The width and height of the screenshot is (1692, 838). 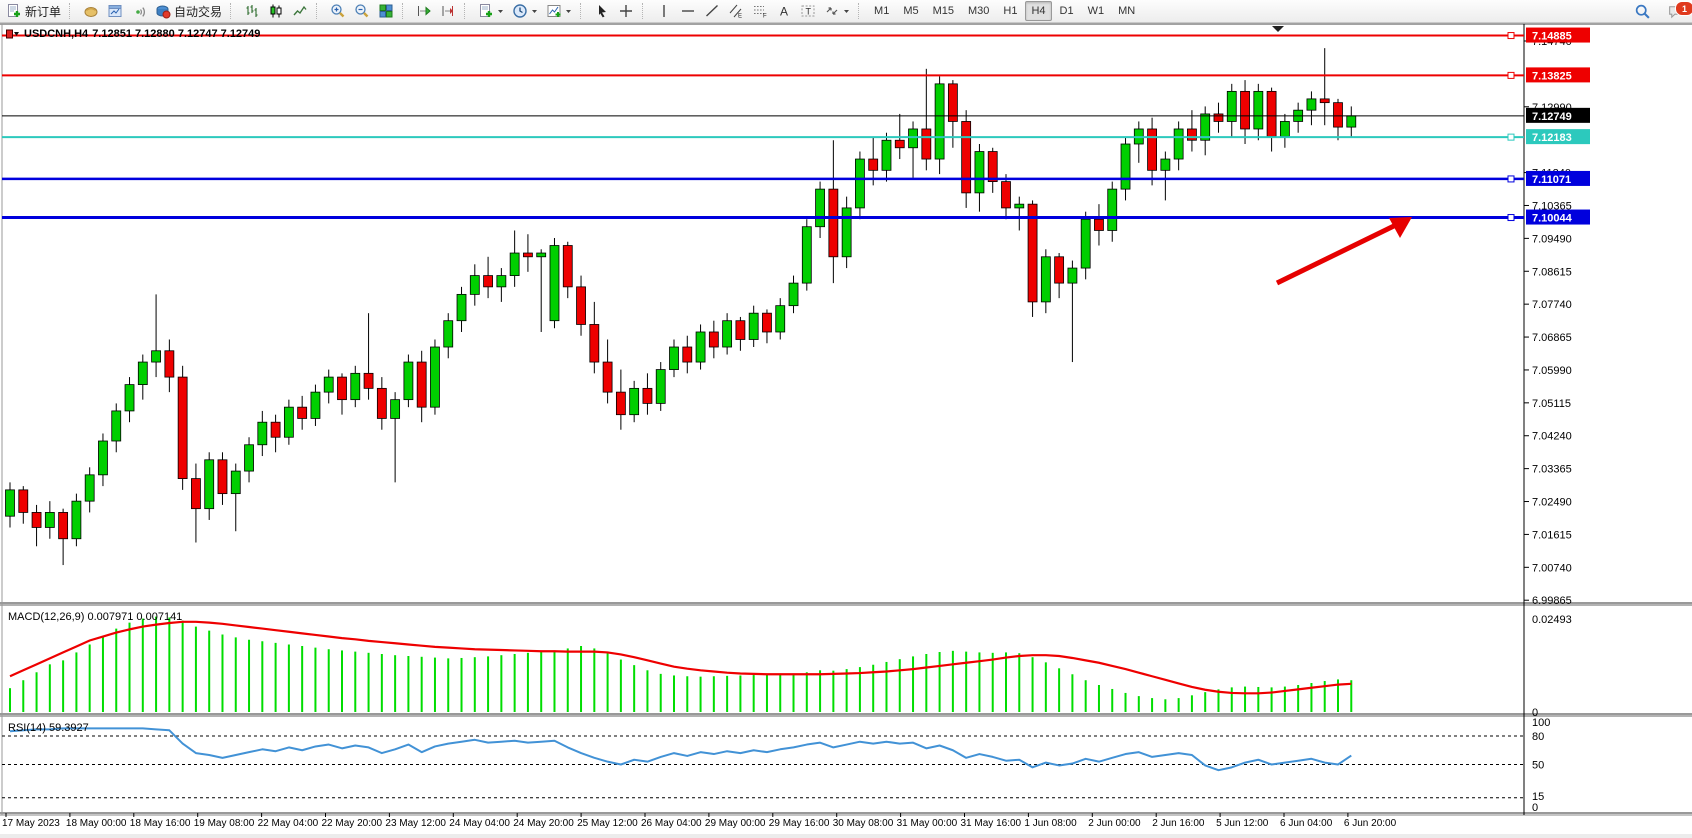 I want to click on svg-text: A, so click(x=784, y=12).